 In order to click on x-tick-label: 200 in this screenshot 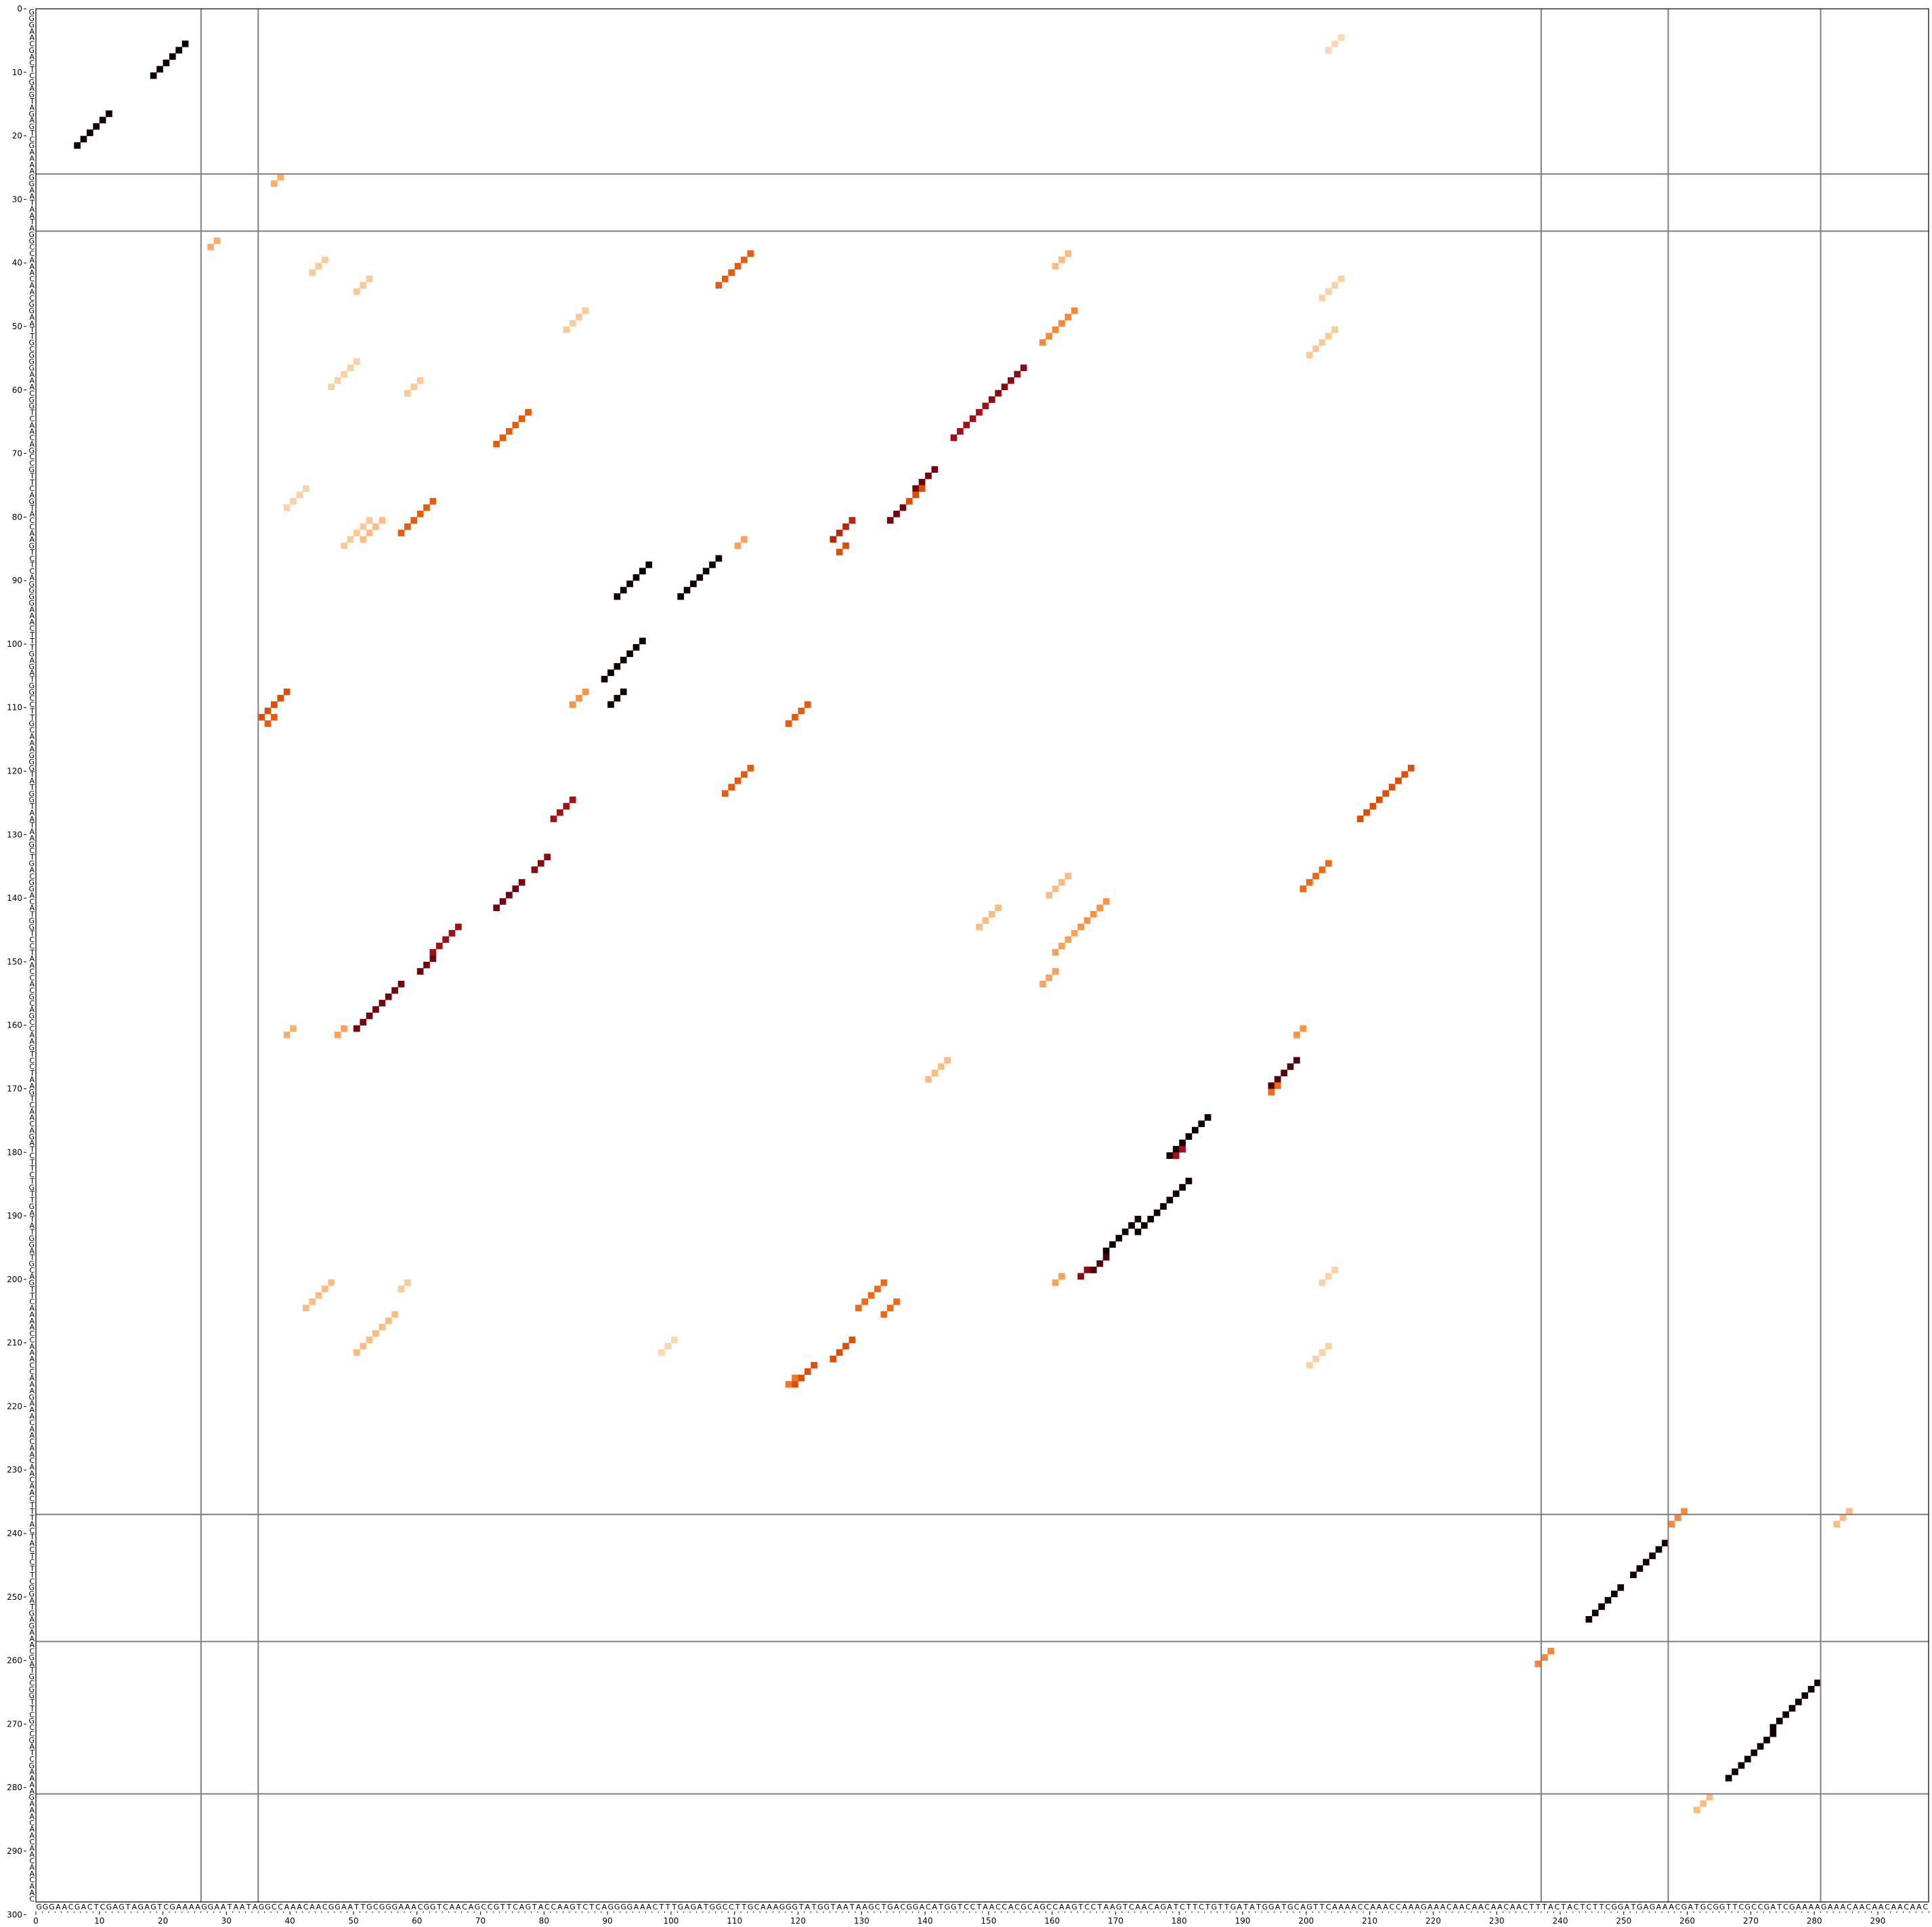, I will do `click(1306, 1921)`.